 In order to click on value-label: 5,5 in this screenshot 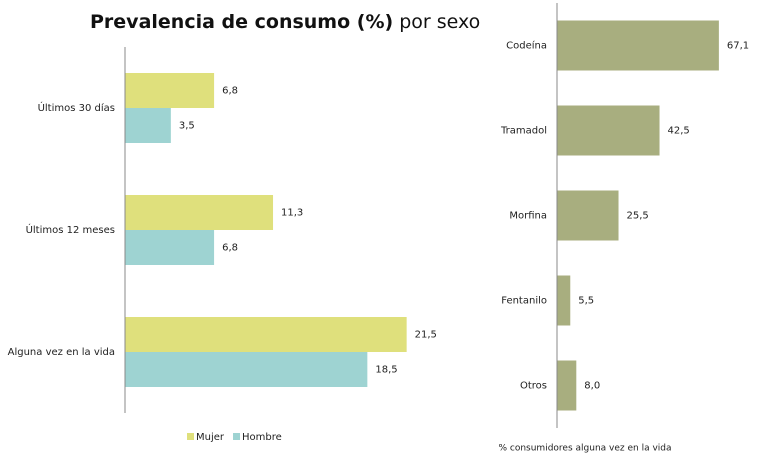, I will do `click(586, 301)`.